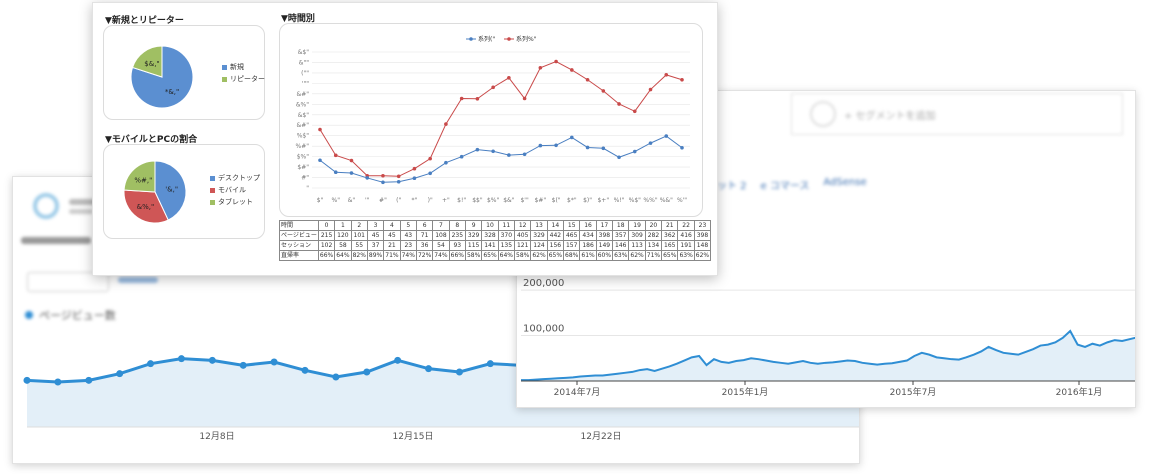 The width and height of the screenshot is (1152, 474). I want to click on x-tick-label: +", so click(446, 200).